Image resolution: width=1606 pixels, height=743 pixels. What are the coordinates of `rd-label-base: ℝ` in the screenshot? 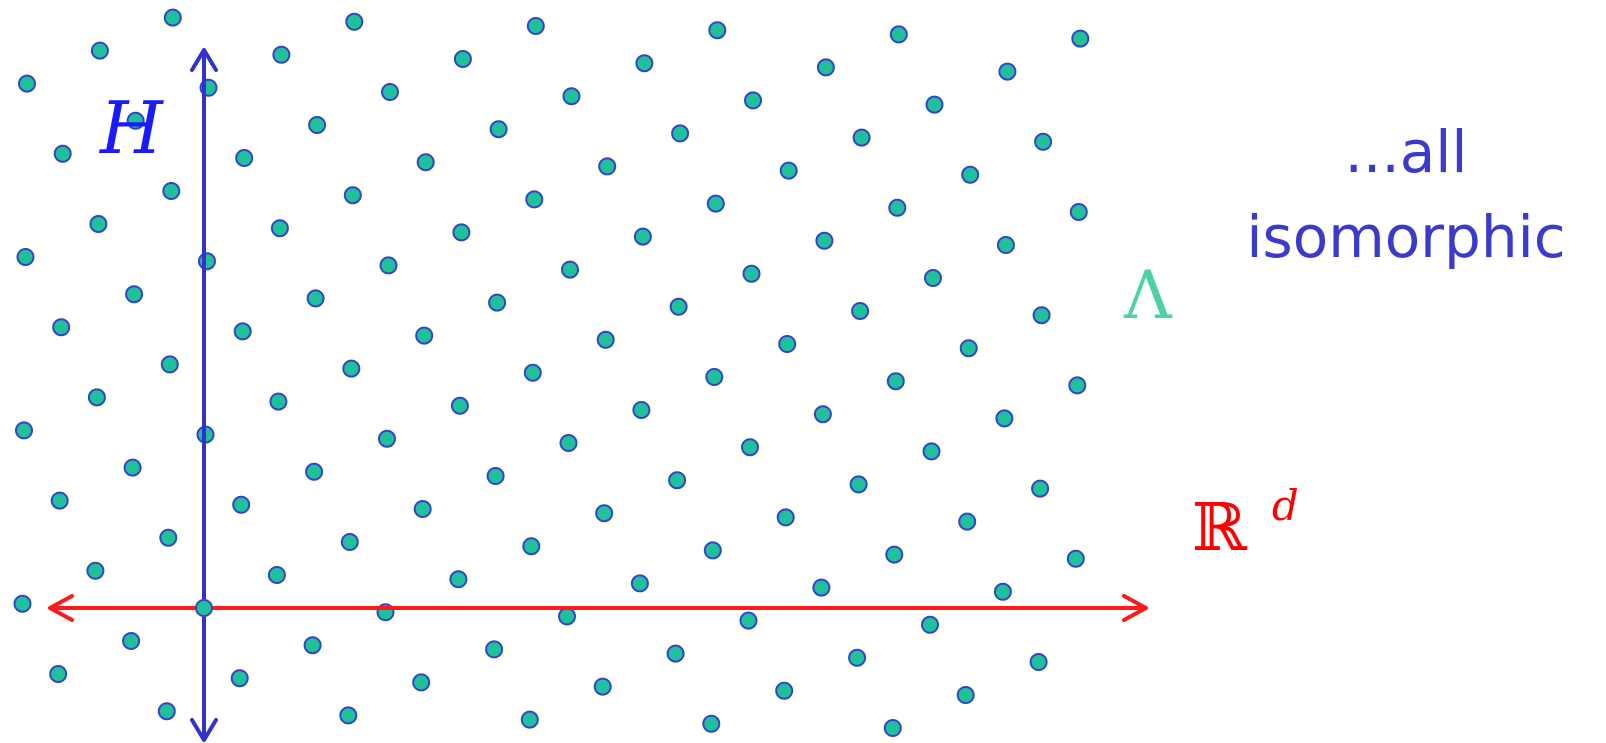 It's located at (1220, 527).